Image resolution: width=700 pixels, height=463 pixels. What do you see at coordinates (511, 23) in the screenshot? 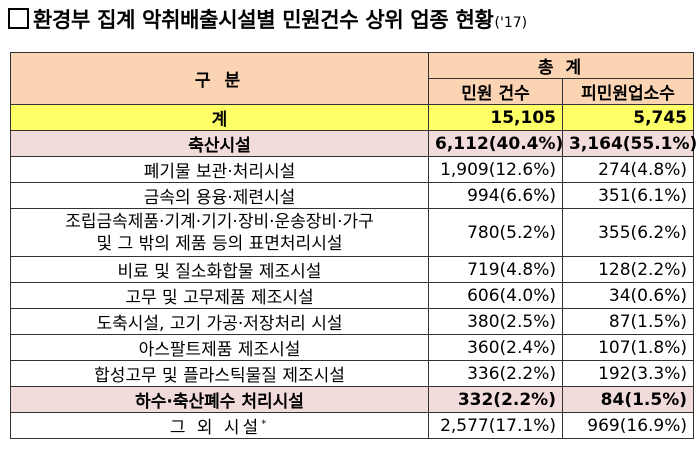
I see `title-year: ('17)` at bounding box center [511, 23].